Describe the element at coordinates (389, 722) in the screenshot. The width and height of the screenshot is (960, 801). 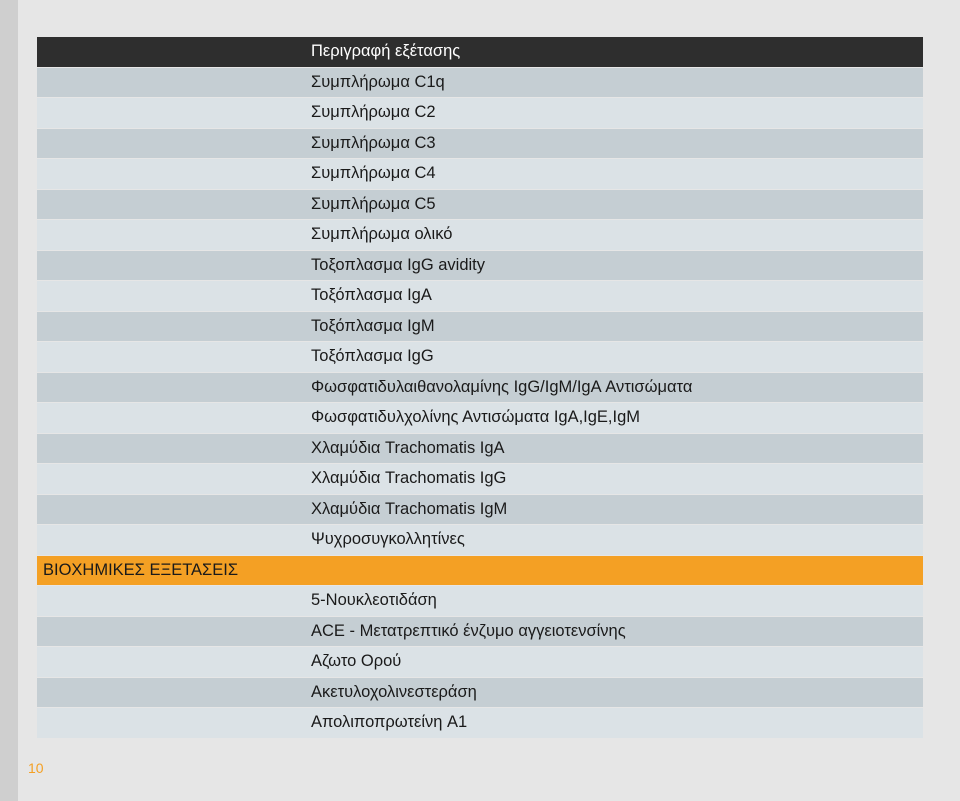
I see `exam-description: Απολιποπρωτείνη A1` at that location.